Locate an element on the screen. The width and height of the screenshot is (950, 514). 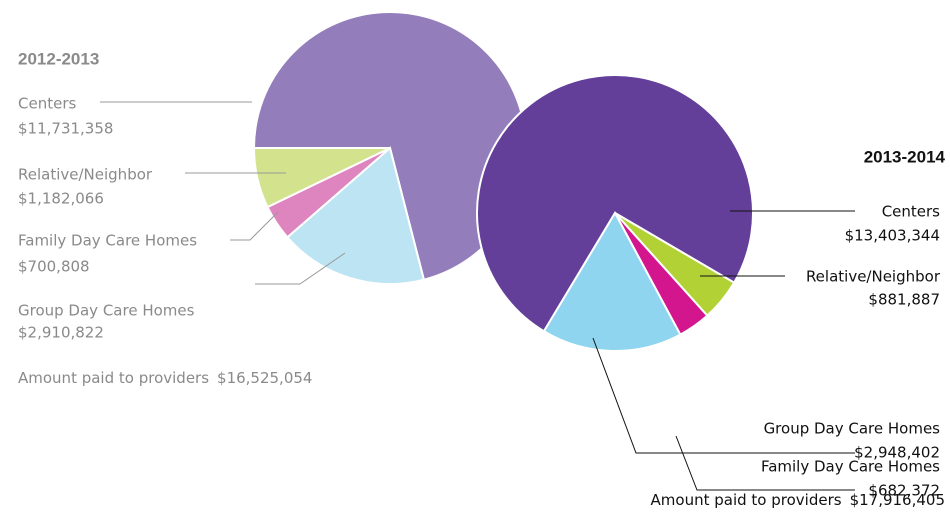
value-label: $682,372 is located at coordinates (904, 491).